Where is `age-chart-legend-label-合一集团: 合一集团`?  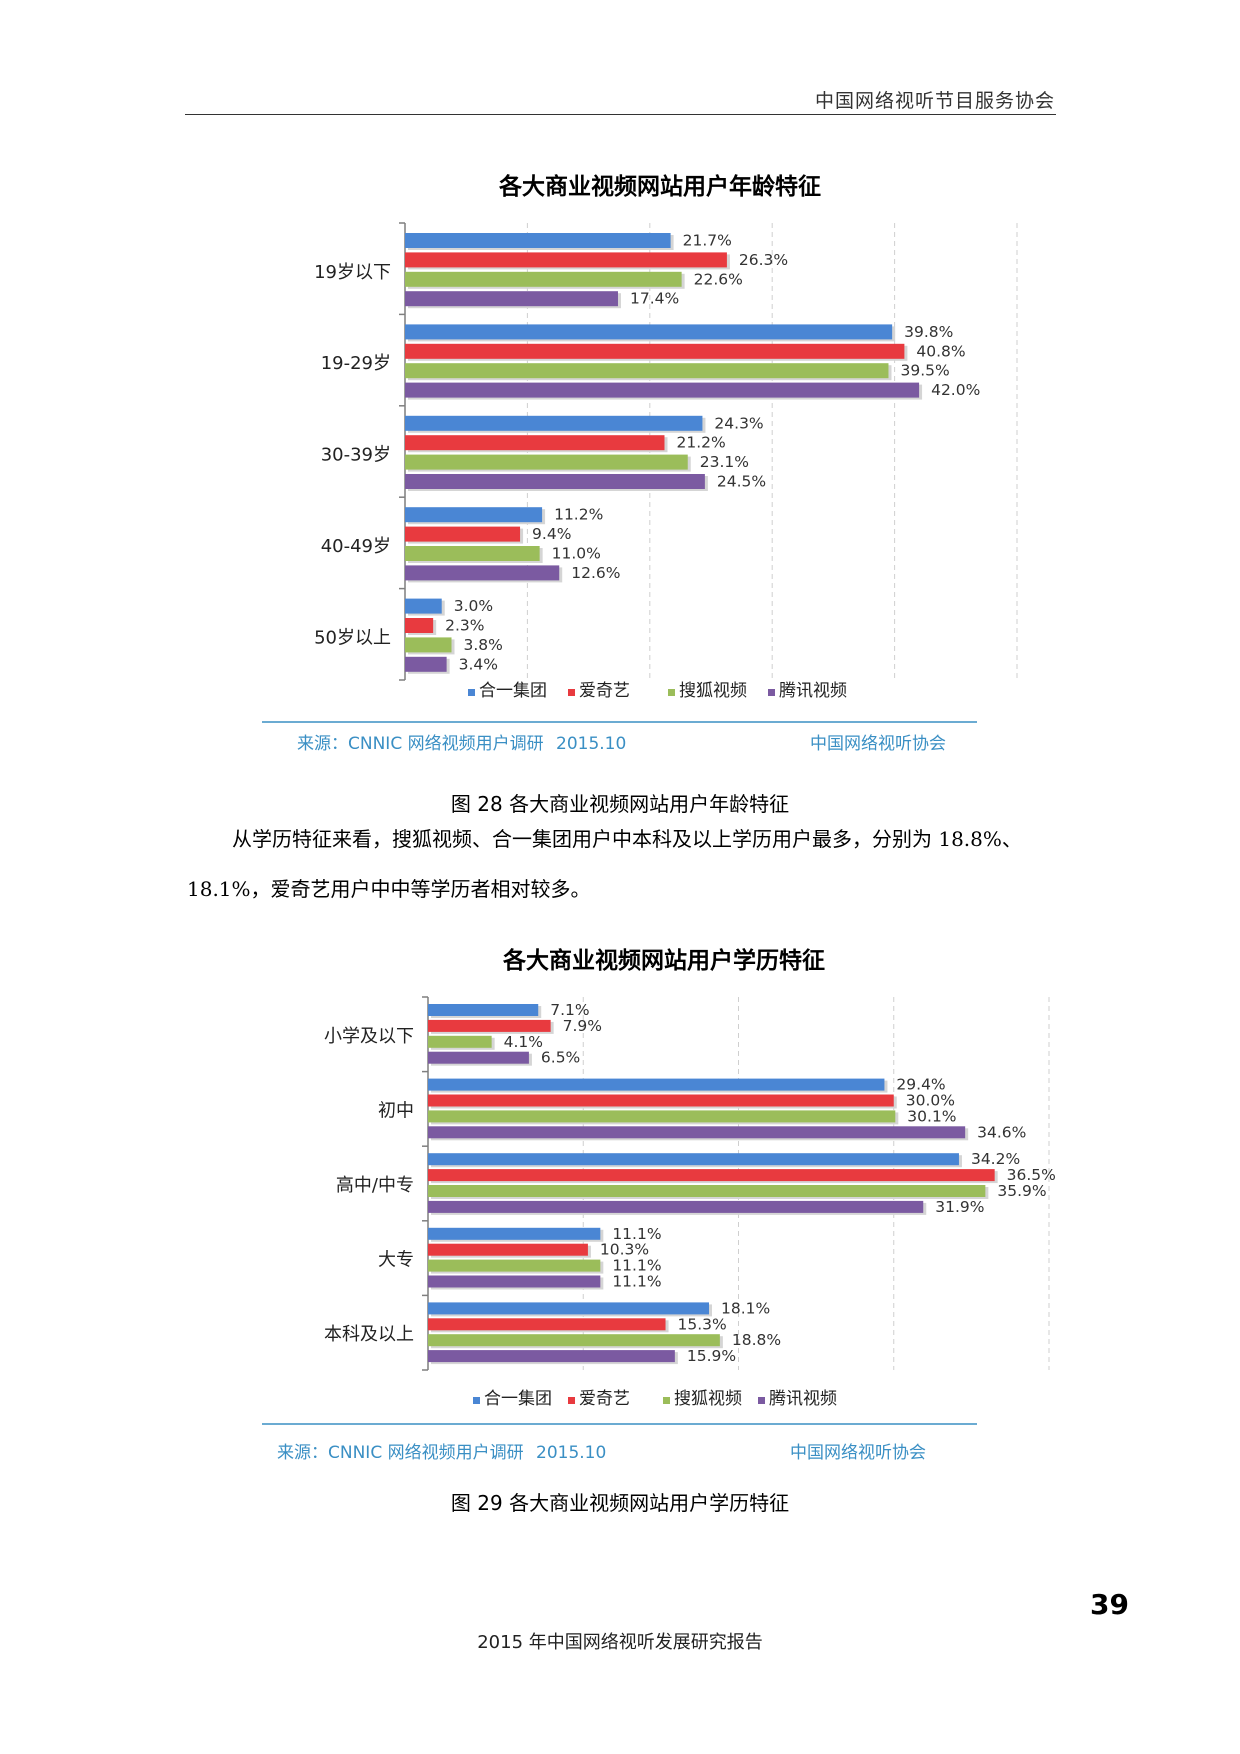
age-chart-legend-label-合一集团: 合一集团 is located at coordinates (513, 691).